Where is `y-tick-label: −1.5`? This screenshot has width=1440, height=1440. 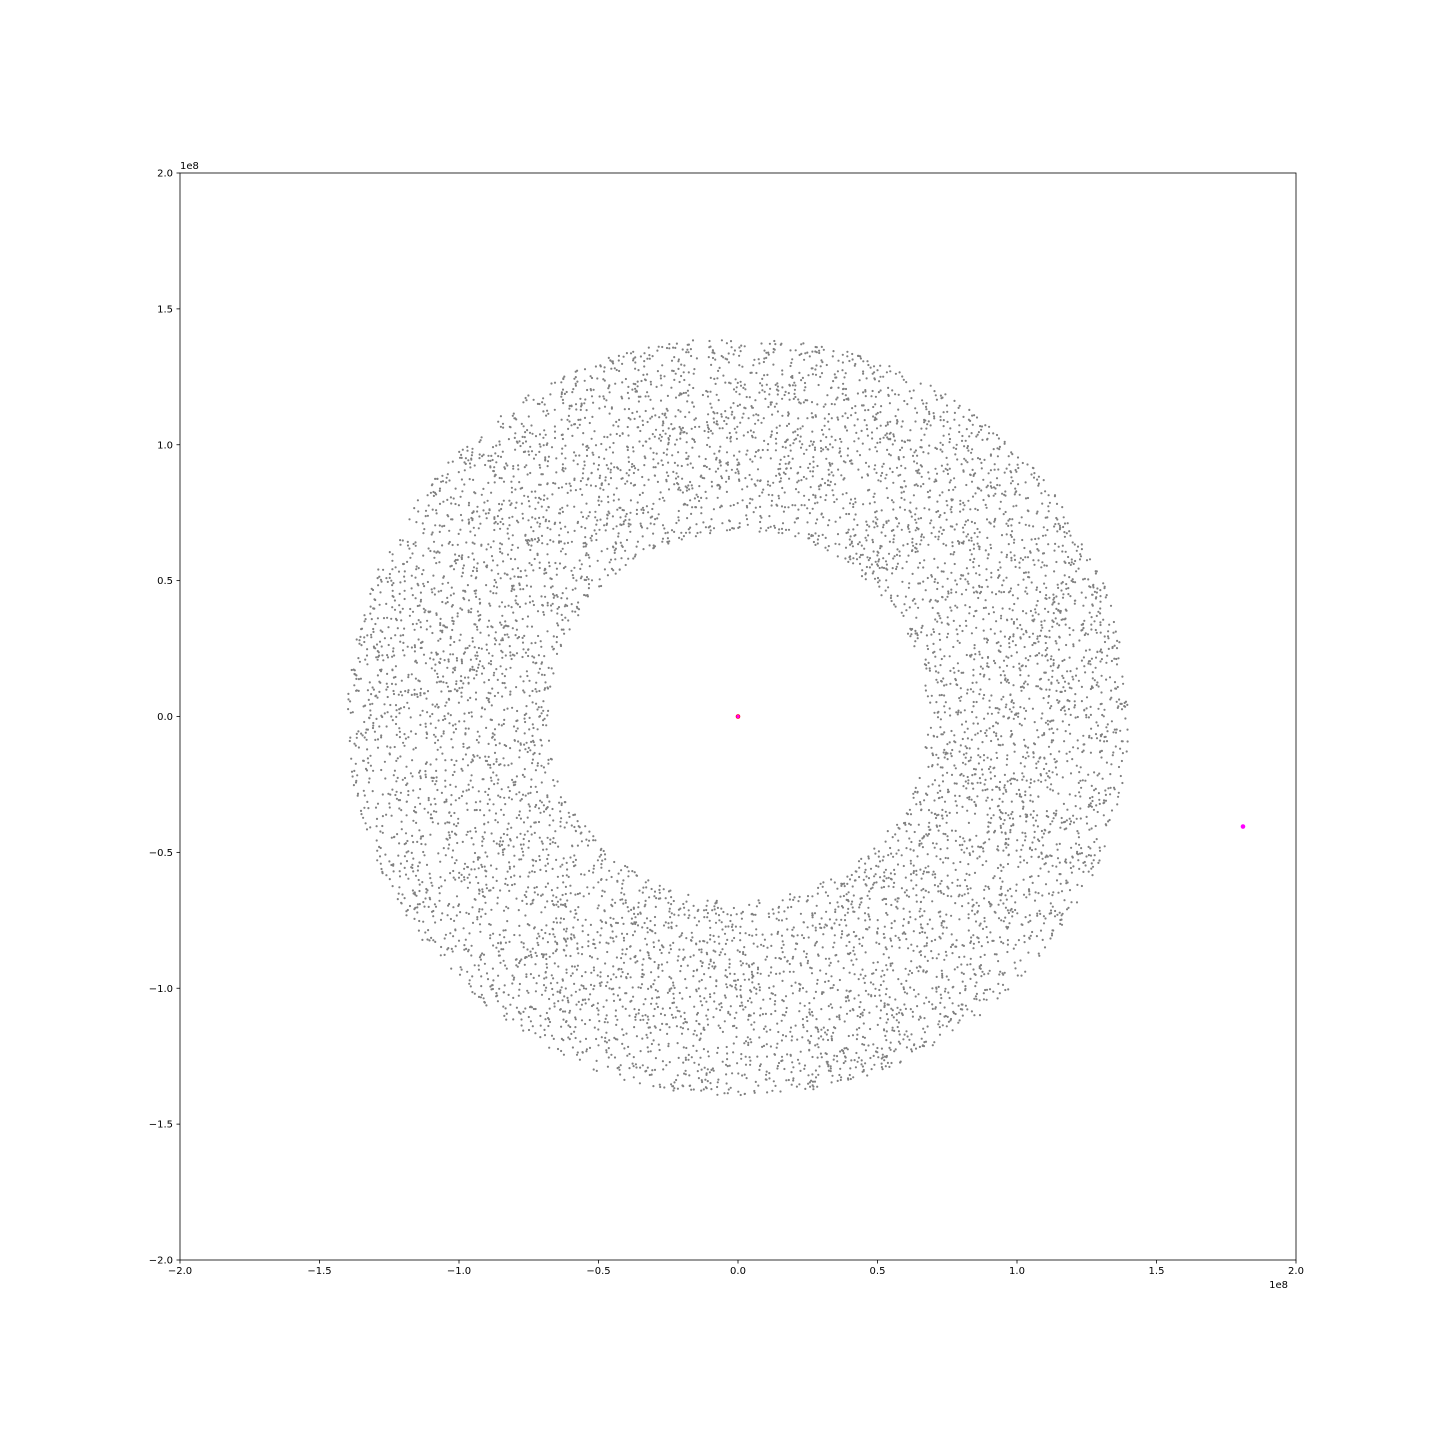
y-tick-label: −1.5 is located at coordinates (161, 1125).